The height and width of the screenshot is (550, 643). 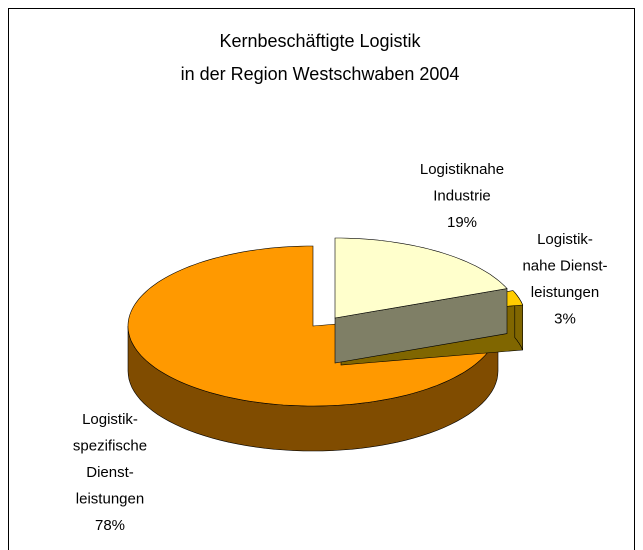 What do you see at coordinates (320, 41) in the screenshot?
I see `chart-title: Kernbeschäftigte Logistik` at bounding box center [320, 41].